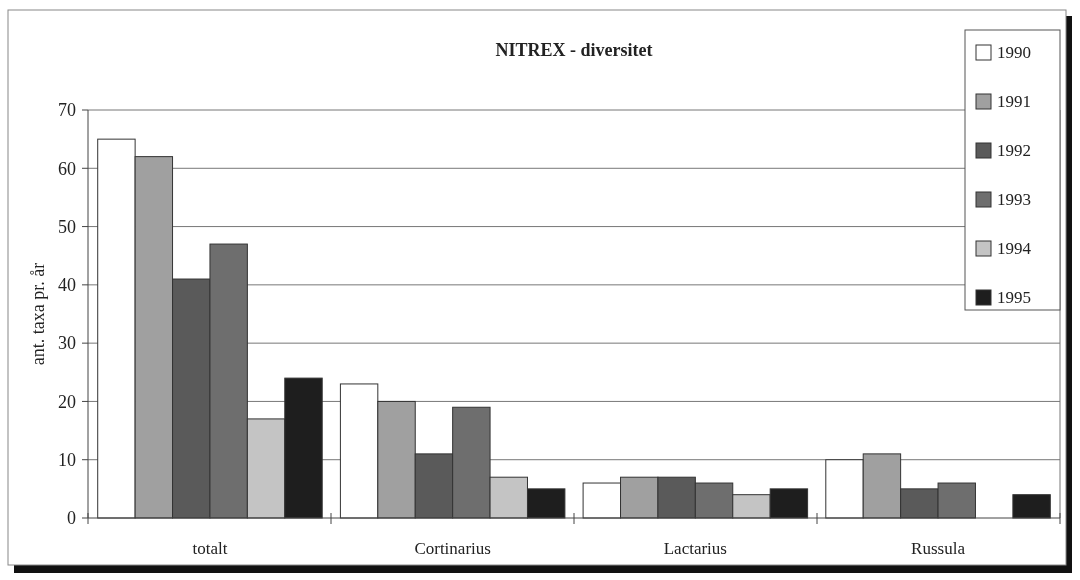  I want to click on chart-title: NITREX - diversitet, so click(574, 50).